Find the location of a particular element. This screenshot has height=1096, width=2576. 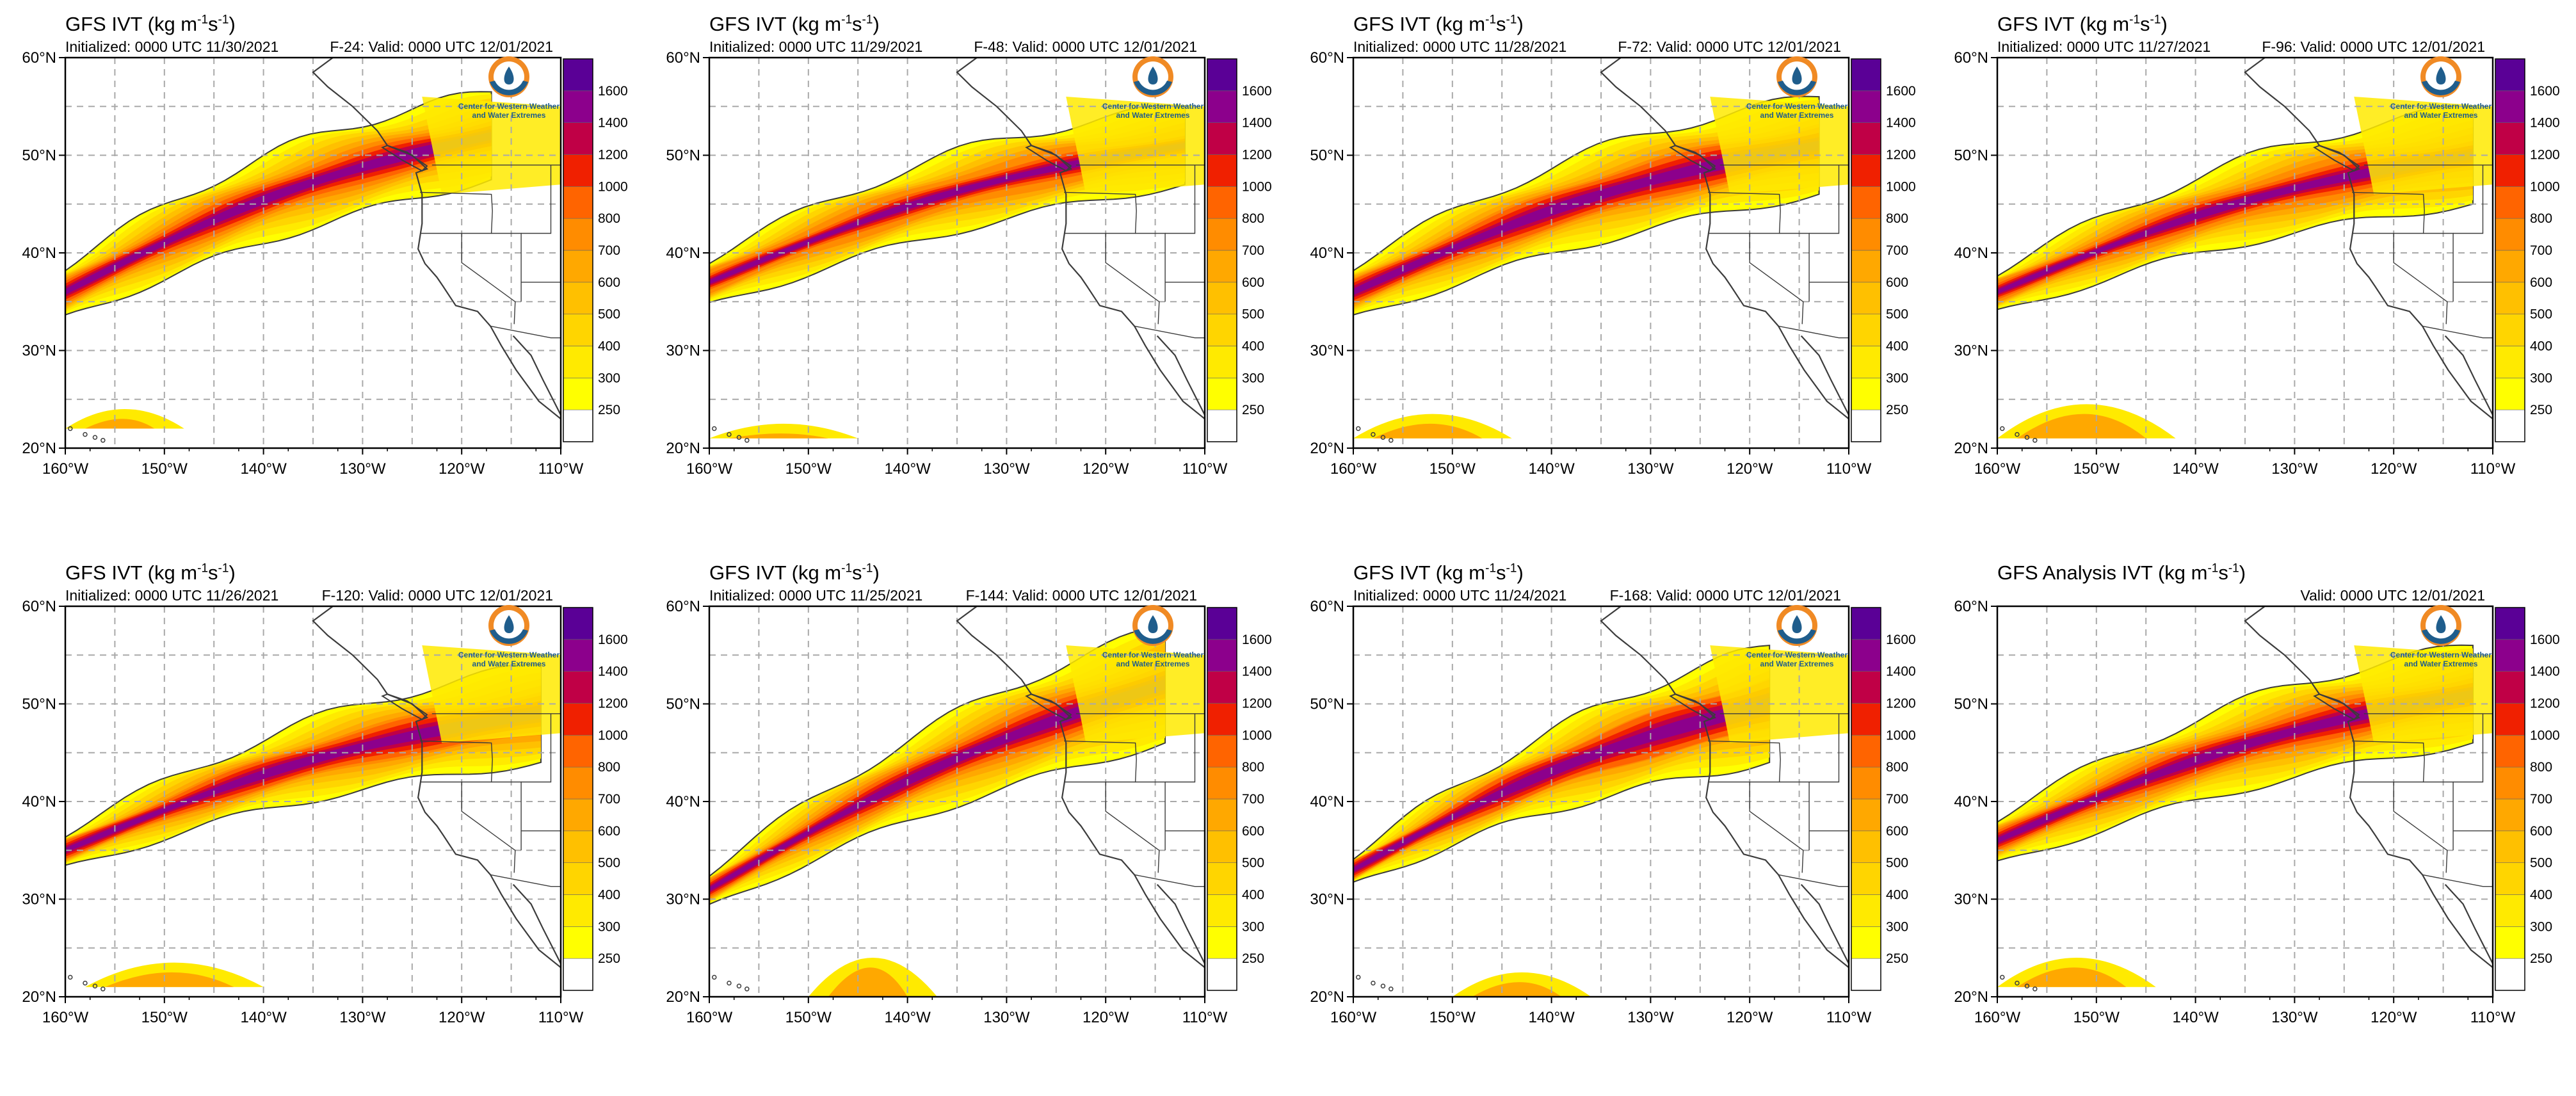

coastline-path is located at coordinates (1080, 787).